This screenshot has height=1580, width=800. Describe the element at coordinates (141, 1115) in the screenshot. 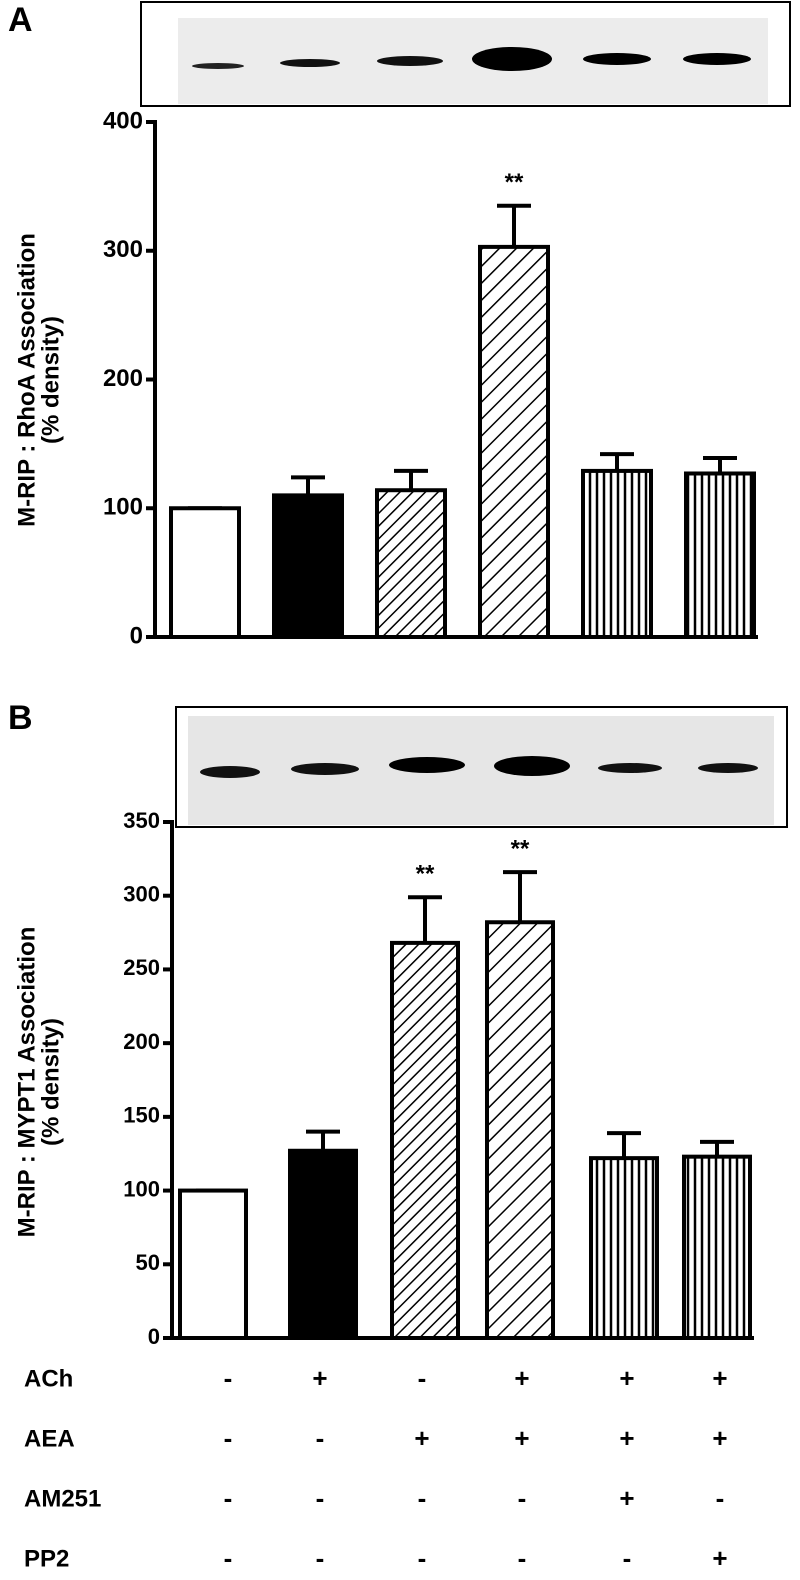

I see `y-tick-label: 150` at that location.